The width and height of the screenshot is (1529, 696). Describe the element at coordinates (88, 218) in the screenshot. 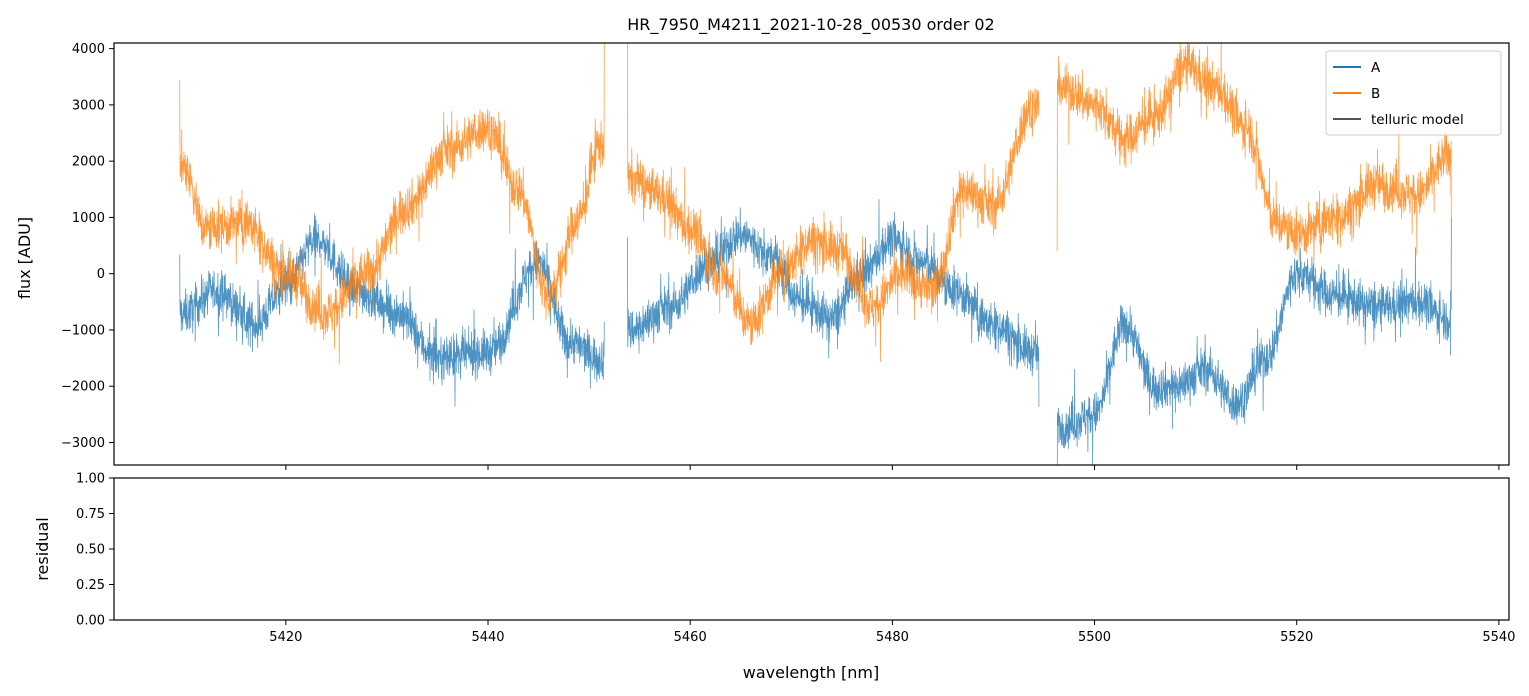

I see `flux-y-tick-label: 1000` at that location.